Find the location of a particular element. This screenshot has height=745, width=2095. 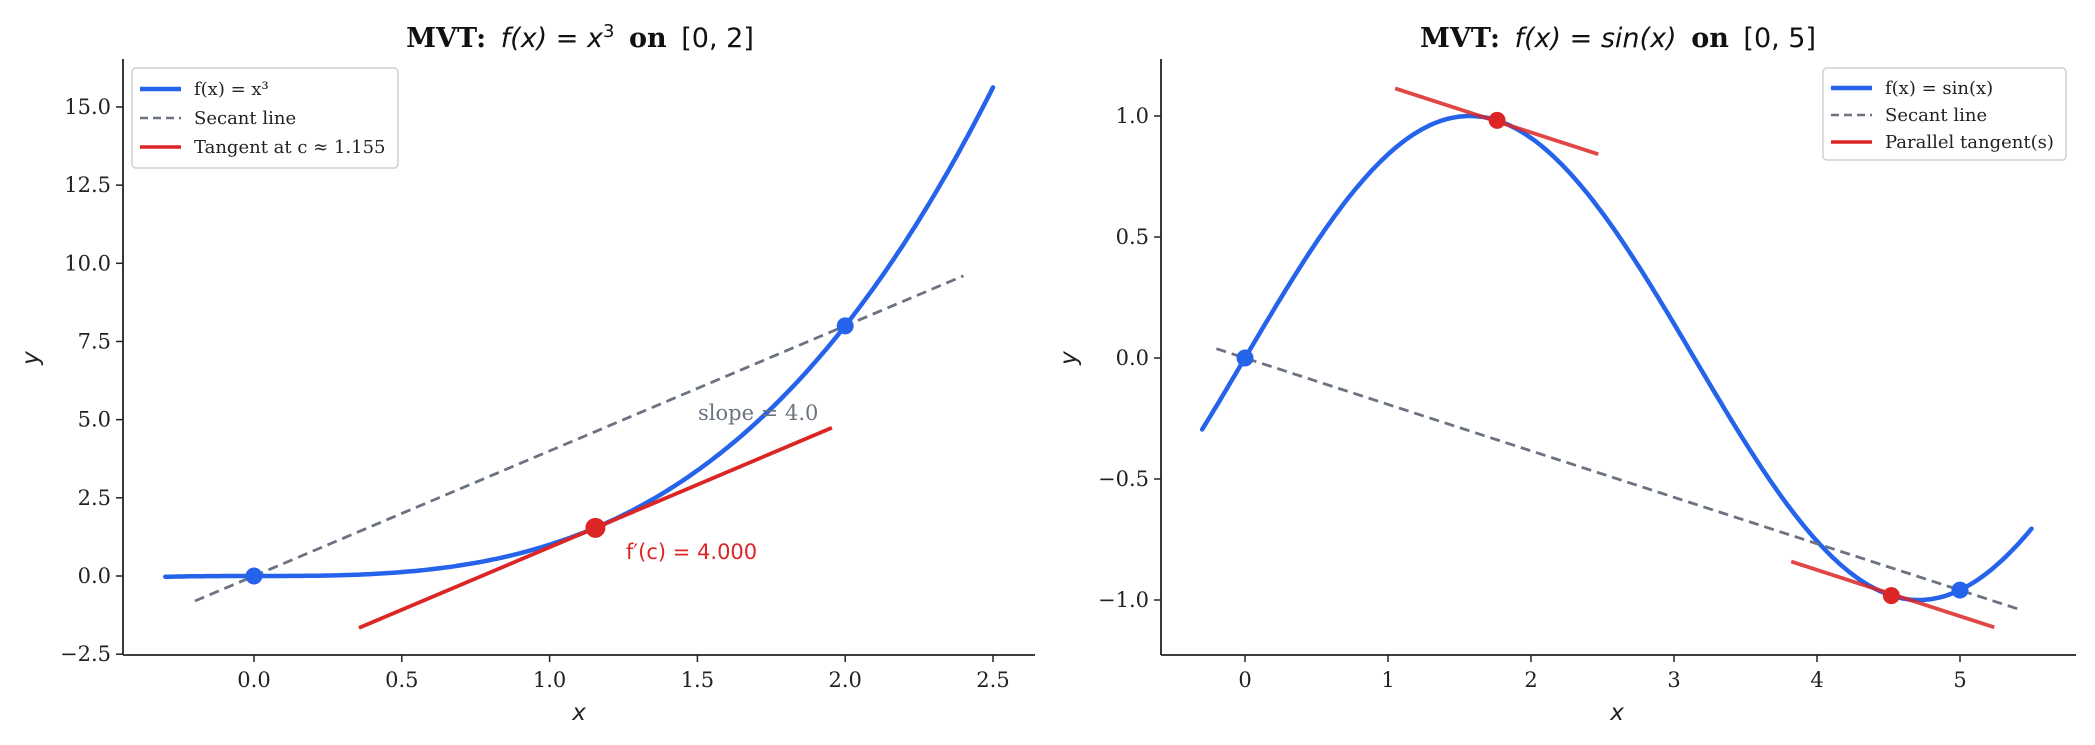

y-tick-label: 10.0 is located at coordinates (87, 263).